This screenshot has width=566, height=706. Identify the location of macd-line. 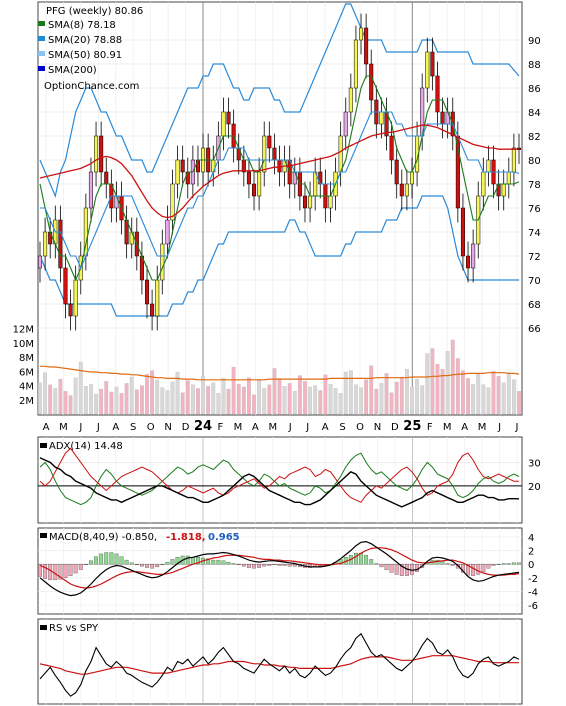
(279, 568).